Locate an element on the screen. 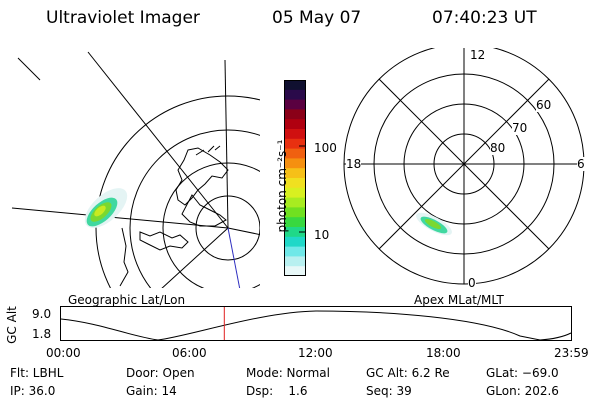  glat-status: GLat: −69.0 is located at coordinates (522, 373).